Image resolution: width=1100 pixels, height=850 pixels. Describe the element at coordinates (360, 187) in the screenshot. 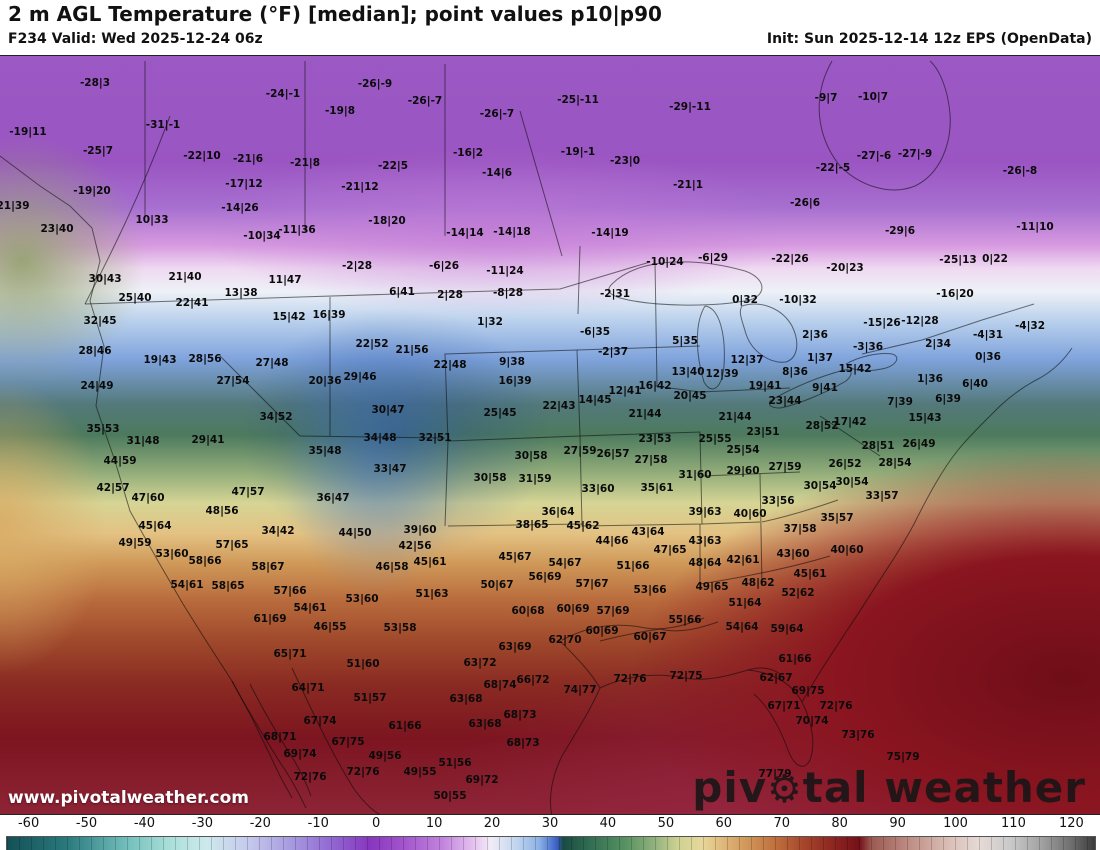

I see `point-value: -21|12` at that location.